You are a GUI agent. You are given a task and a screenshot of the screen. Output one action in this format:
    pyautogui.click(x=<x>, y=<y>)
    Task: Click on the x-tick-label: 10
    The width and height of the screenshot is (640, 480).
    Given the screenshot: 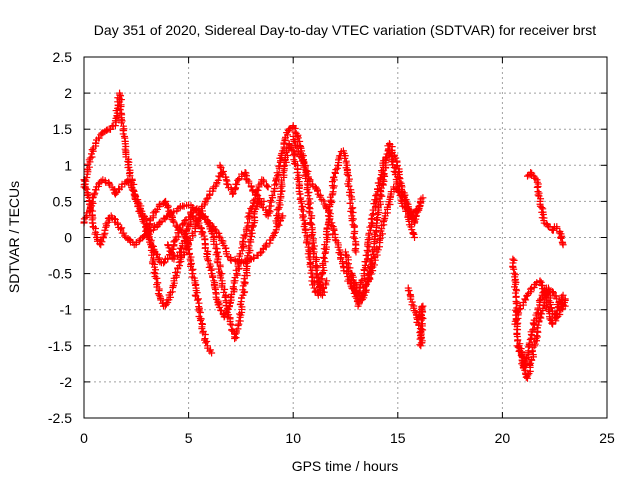 What is the action you would take?
    pyautogui.click(x=293, y=438)
    